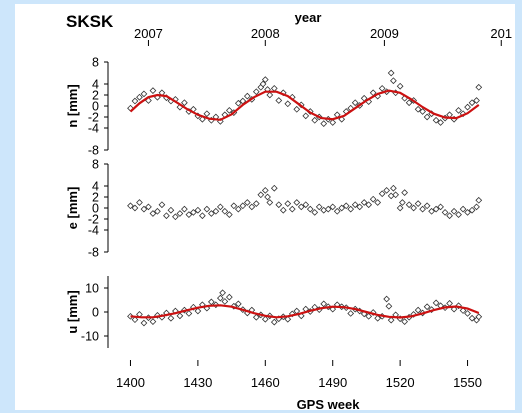 This screenshot has width=522, height=413. Describe the element at coordinates (197, 382) in the screenshot. I see `x-tick-label: 1430` at that location.